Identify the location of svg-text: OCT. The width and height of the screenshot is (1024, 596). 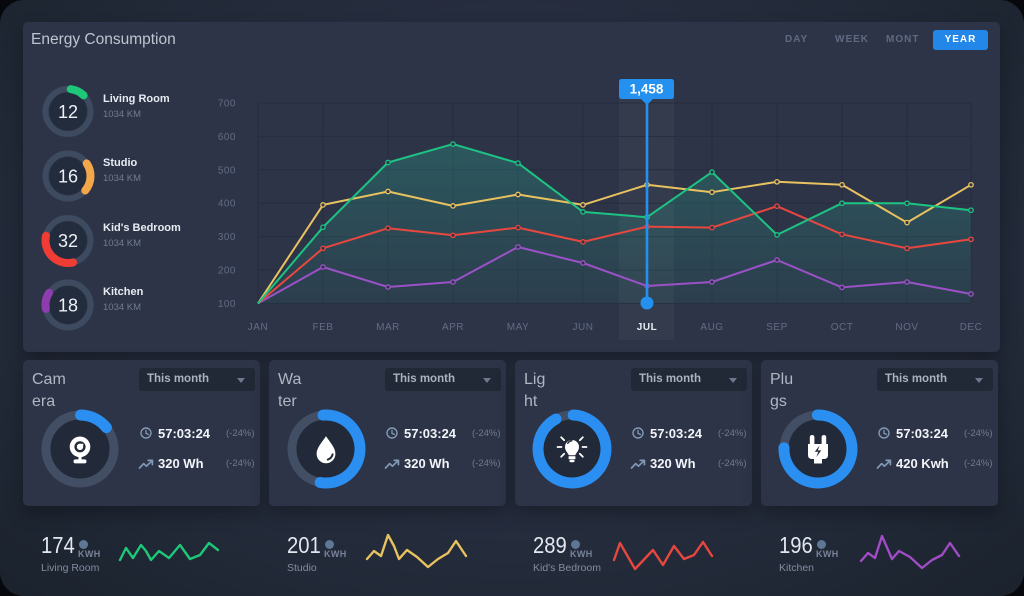
(842, 327).